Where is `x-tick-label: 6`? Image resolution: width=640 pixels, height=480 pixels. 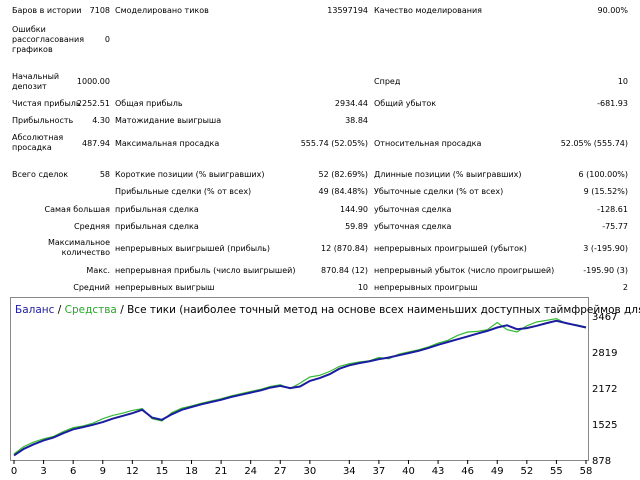
x-tick-label: 6 is located at coordinates (73, 471).